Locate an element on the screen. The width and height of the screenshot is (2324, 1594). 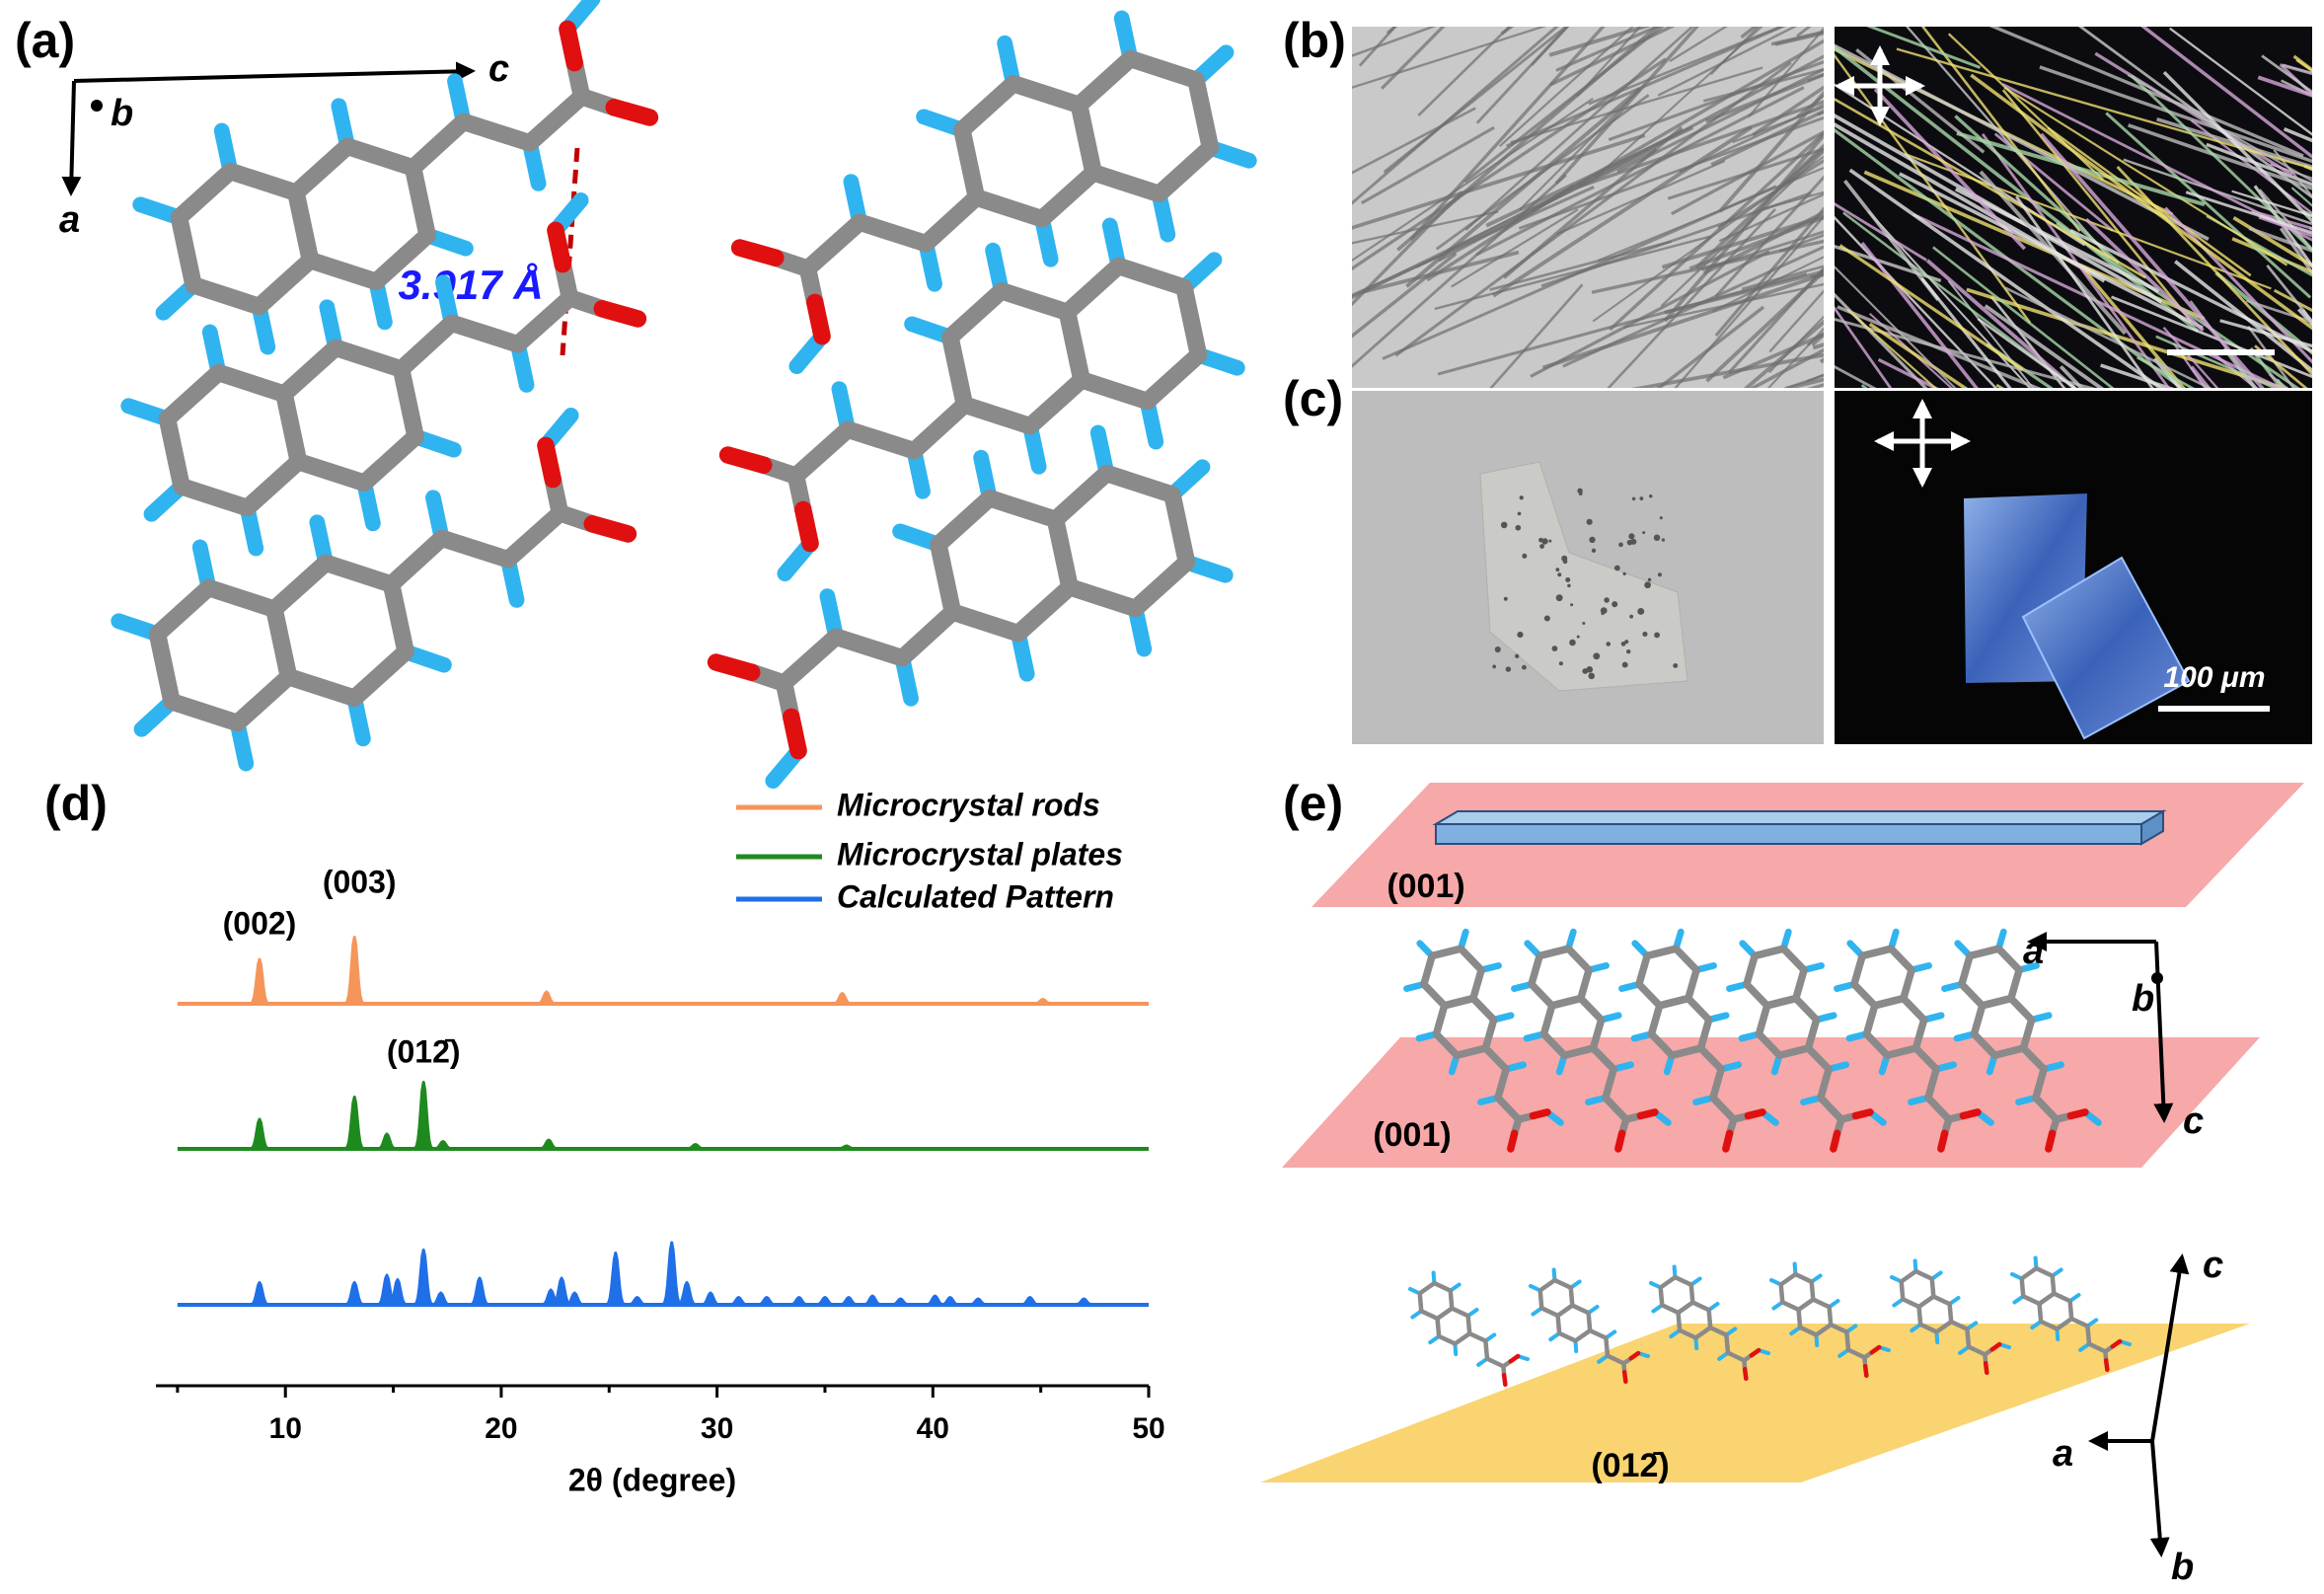
panel-label: (d) is located at coordinates (76, 803).